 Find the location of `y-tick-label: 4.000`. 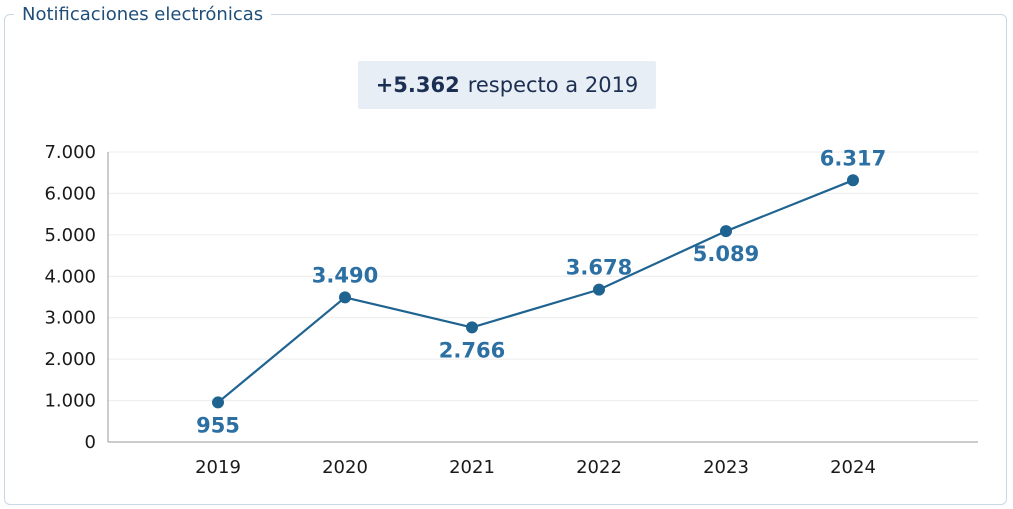

y-tick-label: 4.000 is located at coordinates (70, 276).